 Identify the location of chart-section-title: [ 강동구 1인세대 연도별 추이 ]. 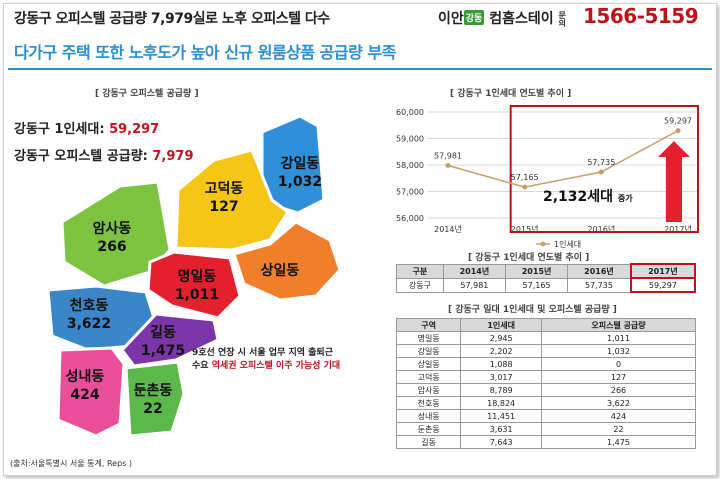
(511, 94).